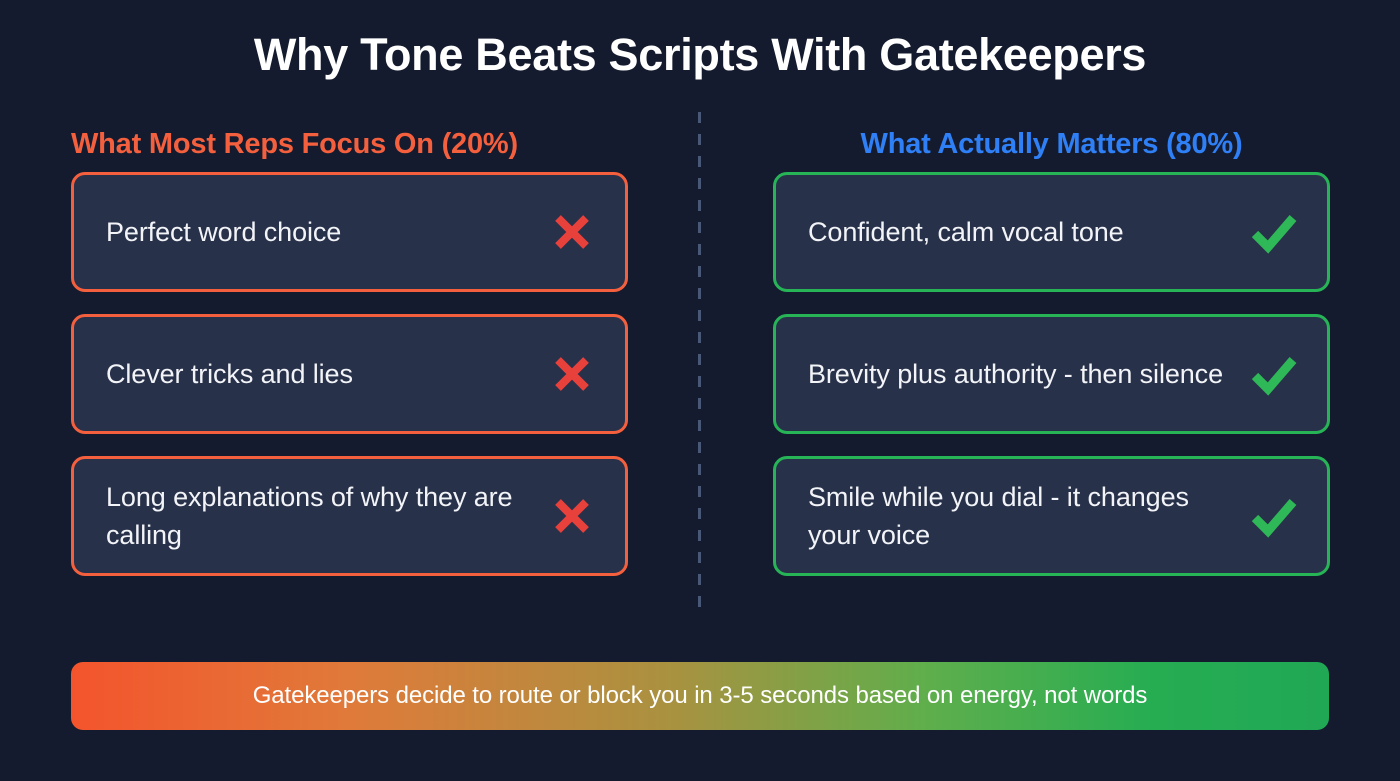  I want to click on list-item: Brevity plus authority - then silence, so click(1051, 374).